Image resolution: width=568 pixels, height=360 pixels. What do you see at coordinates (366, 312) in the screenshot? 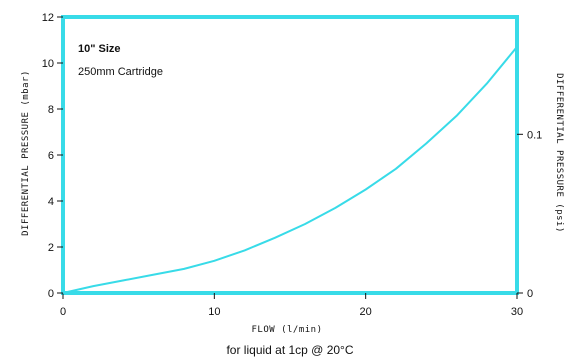
I see `x-tick-label: 20` at bounding box center [366, 312].